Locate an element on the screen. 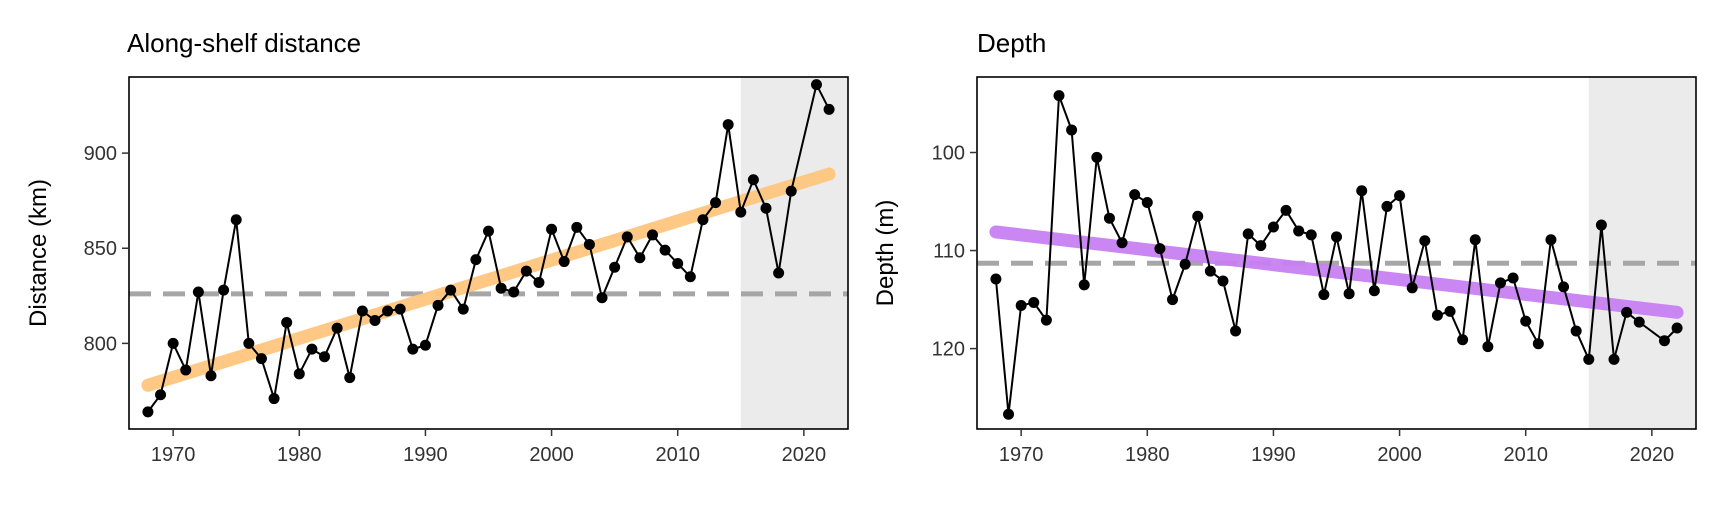 This screenshot has height=518, width=1728. chart-2-x-tick-label: 1980 is located at coordinates (1147, 455).